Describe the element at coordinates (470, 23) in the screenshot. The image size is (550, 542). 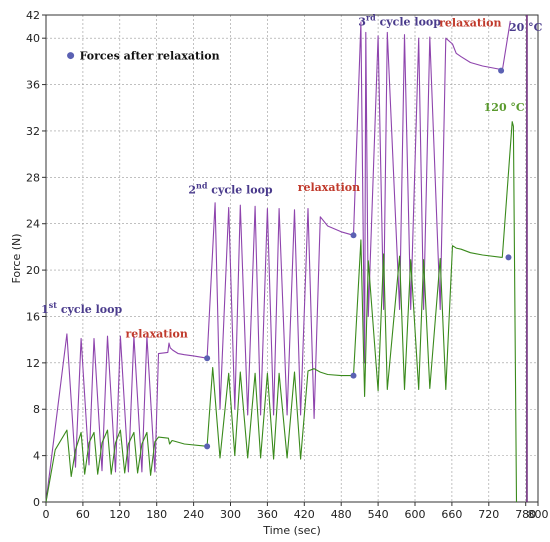
I see `annotation-relax3: relaxation` at that location.